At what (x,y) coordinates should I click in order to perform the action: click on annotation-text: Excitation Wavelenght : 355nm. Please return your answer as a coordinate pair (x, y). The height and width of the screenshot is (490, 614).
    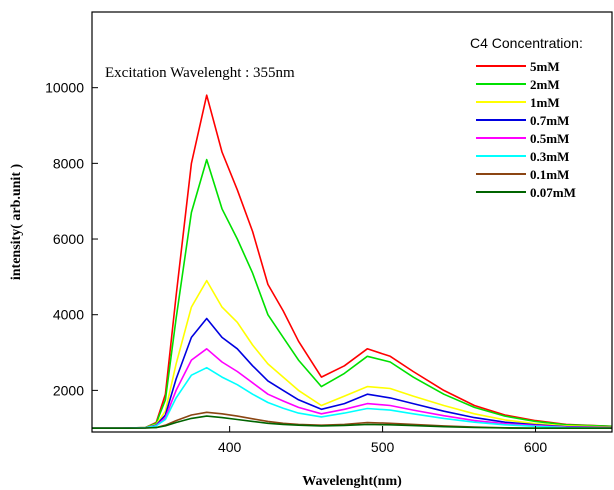
    Looking at the image, I should click on (200, 73).